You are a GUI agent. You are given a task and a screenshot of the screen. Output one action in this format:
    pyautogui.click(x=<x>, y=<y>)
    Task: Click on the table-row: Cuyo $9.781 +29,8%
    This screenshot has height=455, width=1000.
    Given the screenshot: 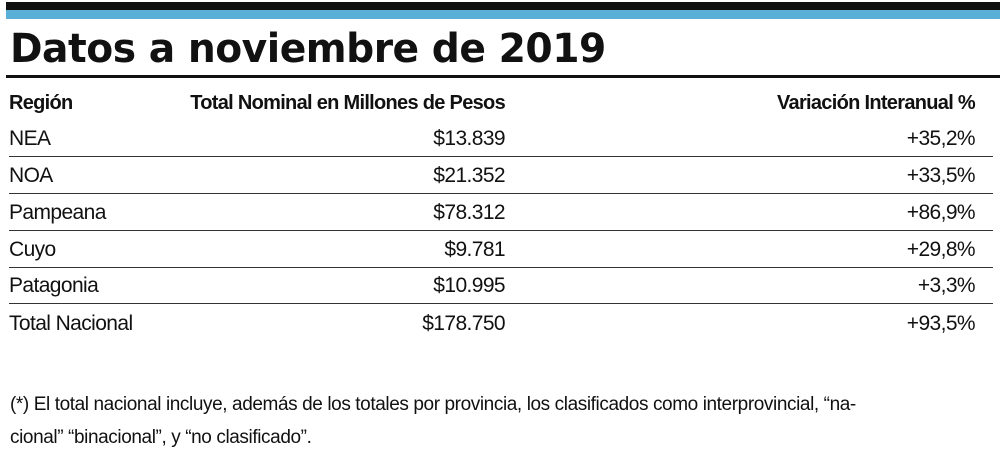 What is the action you would take?
    pyautogui.click(x=501, y=249)
    